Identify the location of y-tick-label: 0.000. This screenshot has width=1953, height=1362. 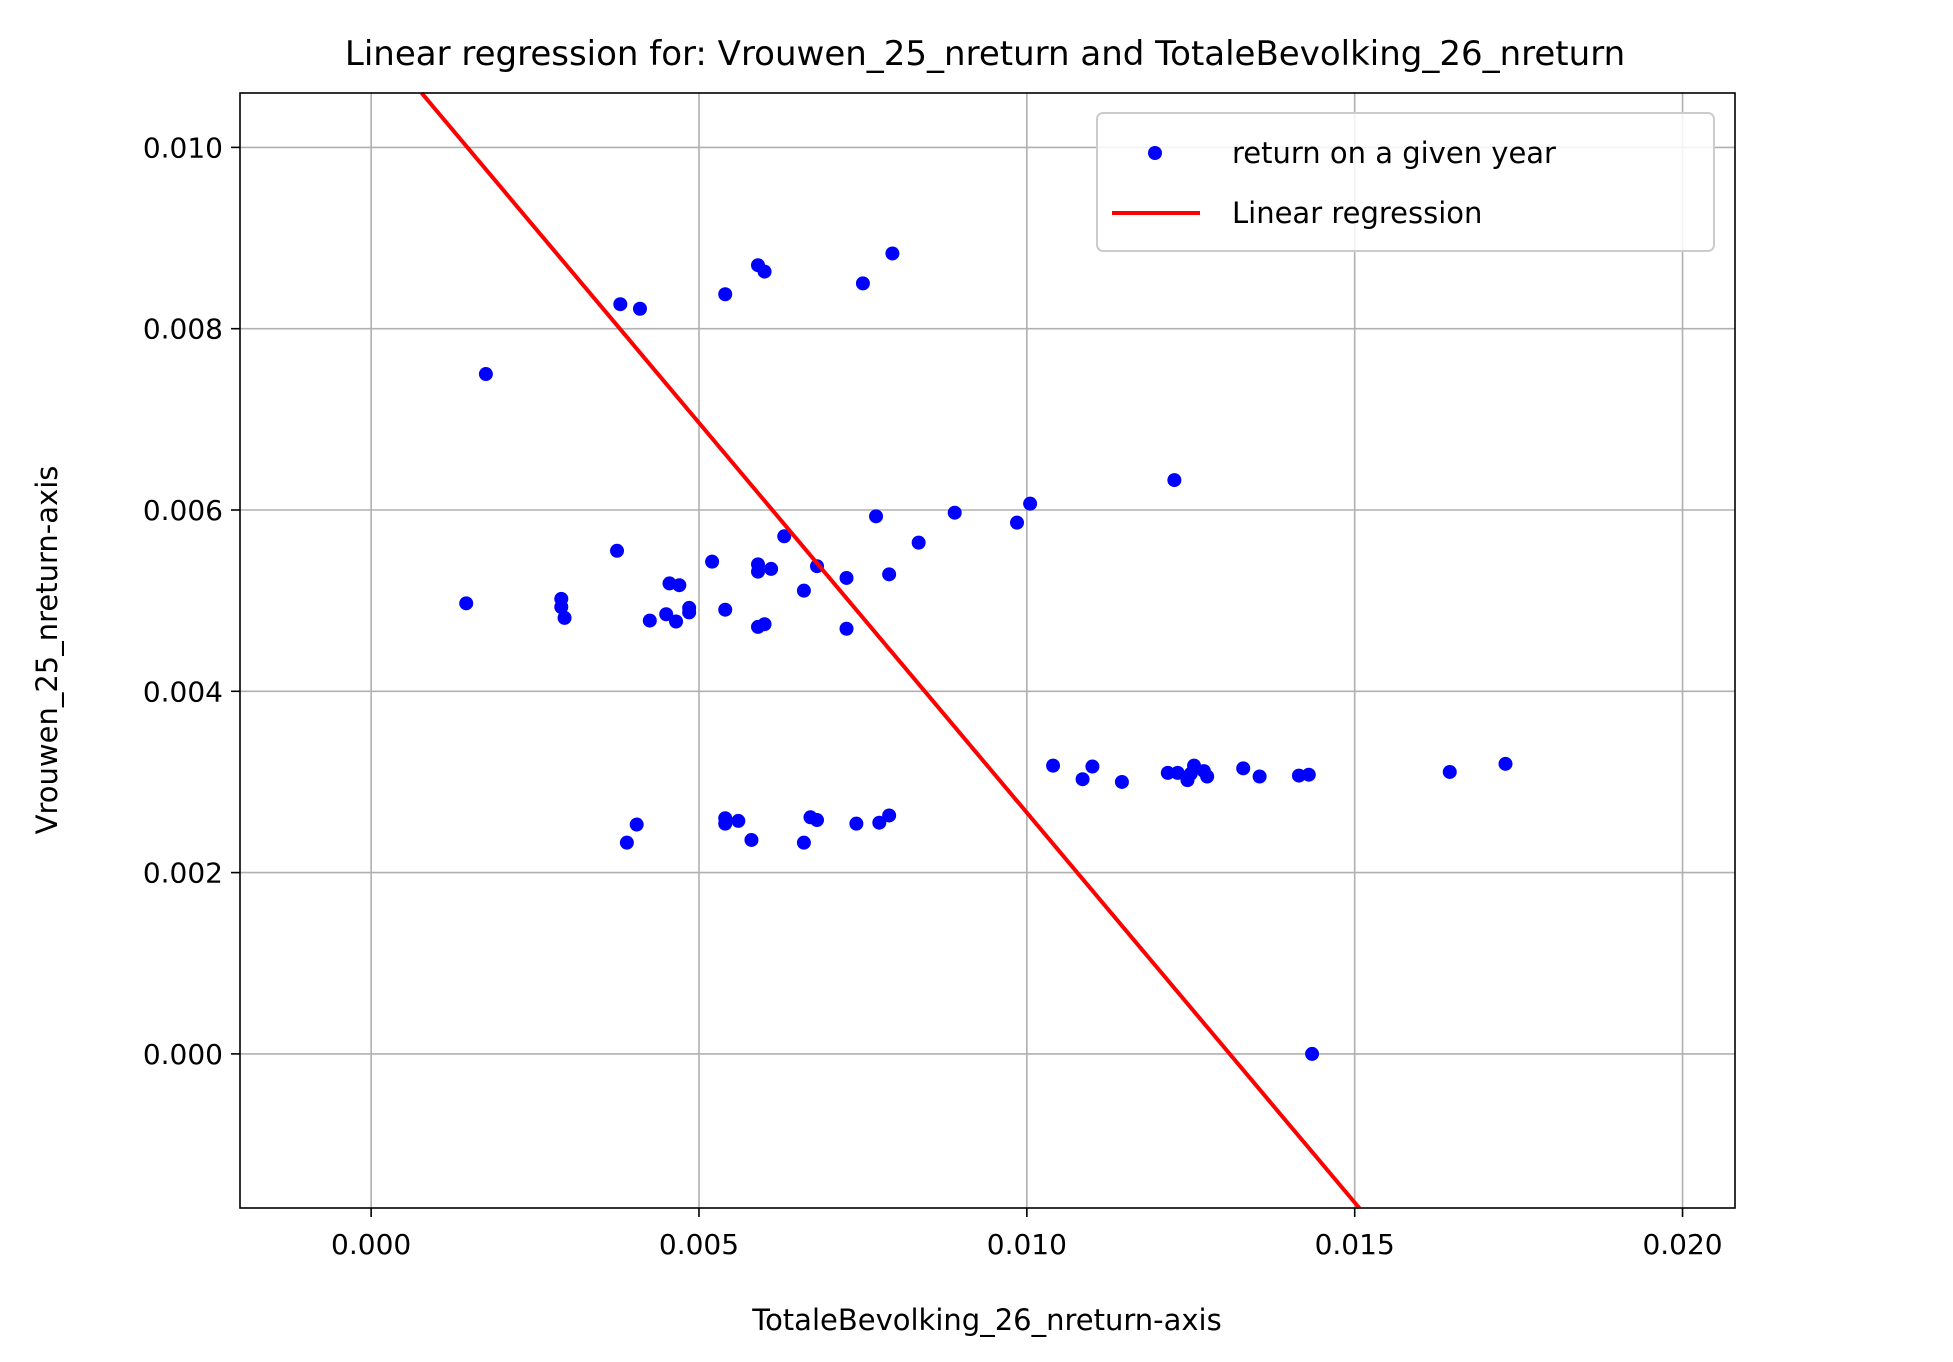
(183, 1054).